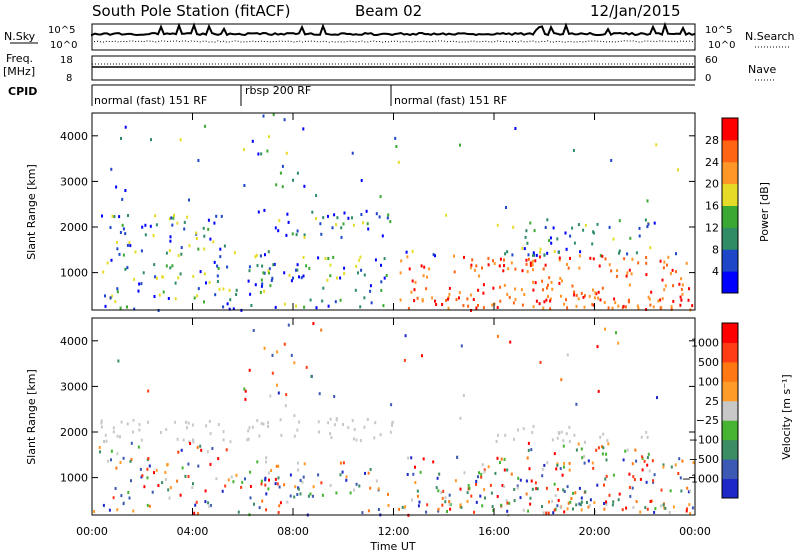  I want to click on nsearch-trace, so click(393, 41).